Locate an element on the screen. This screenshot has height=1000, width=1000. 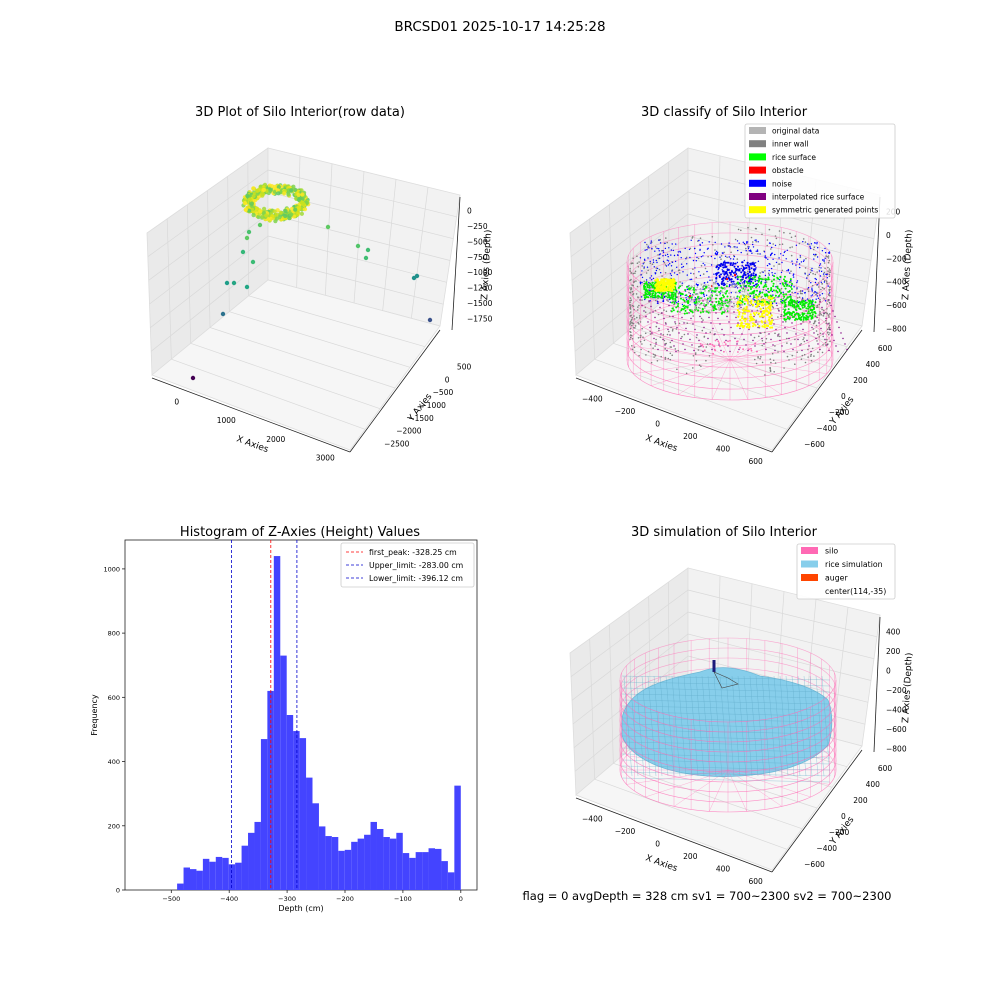
panel2-legend-swatch is located at coordinates (757, 170).